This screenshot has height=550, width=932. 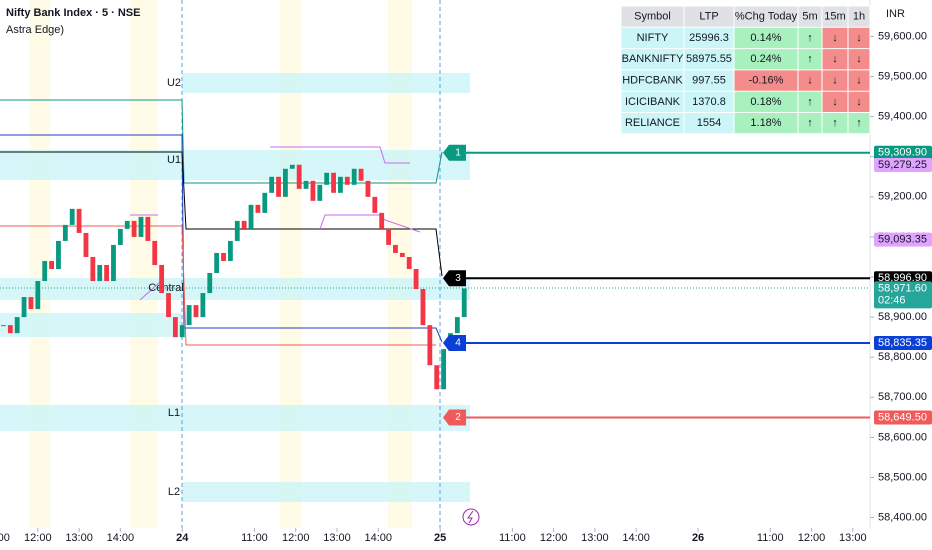 I want to click on last-price-tag, so click(x=903, y=295).